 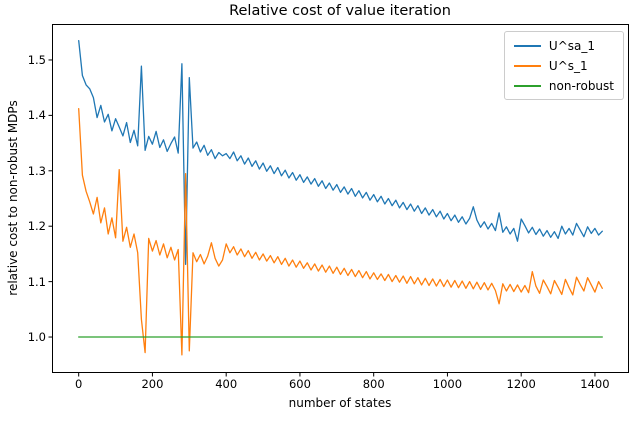 What do you see at coordinates (527, 45) in the screenshot?
I see `legend-line-swatch-blue` at bounding box center [527, 45].